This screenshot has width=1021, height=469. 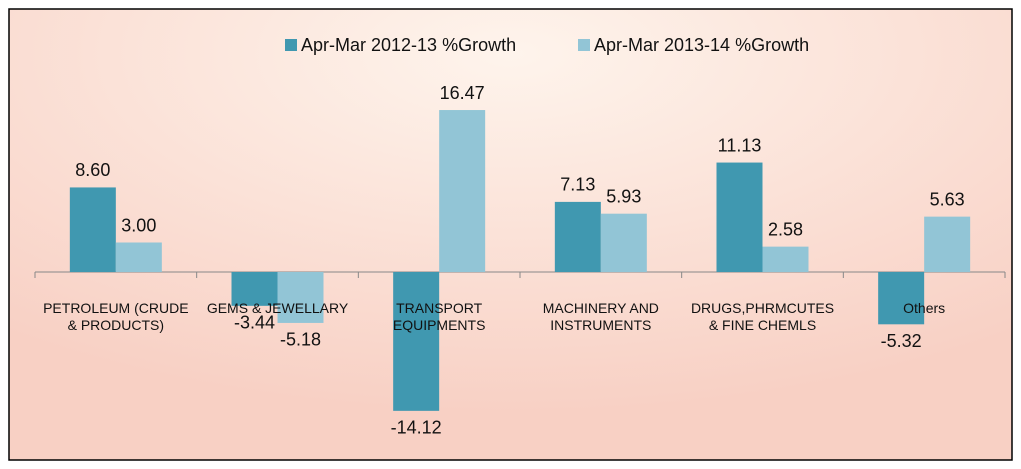 What do you see at coordinates (416, 428) in the screenshot?
I see `data-label: -14.12` at bounding box center [416, 428].